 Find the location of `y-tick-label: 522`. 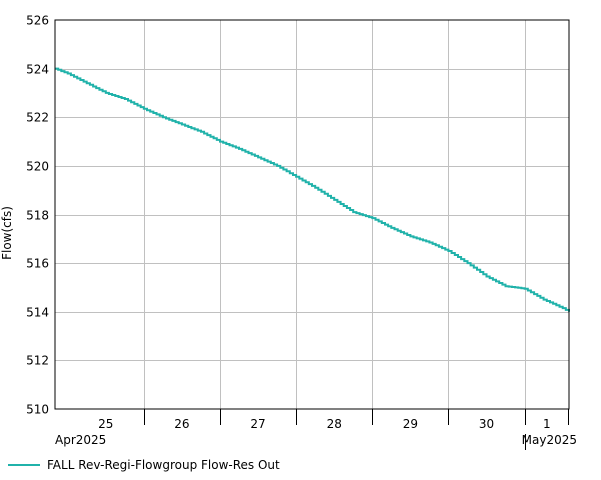

y-tick-label: 522 is located at coordinates (37, 118).